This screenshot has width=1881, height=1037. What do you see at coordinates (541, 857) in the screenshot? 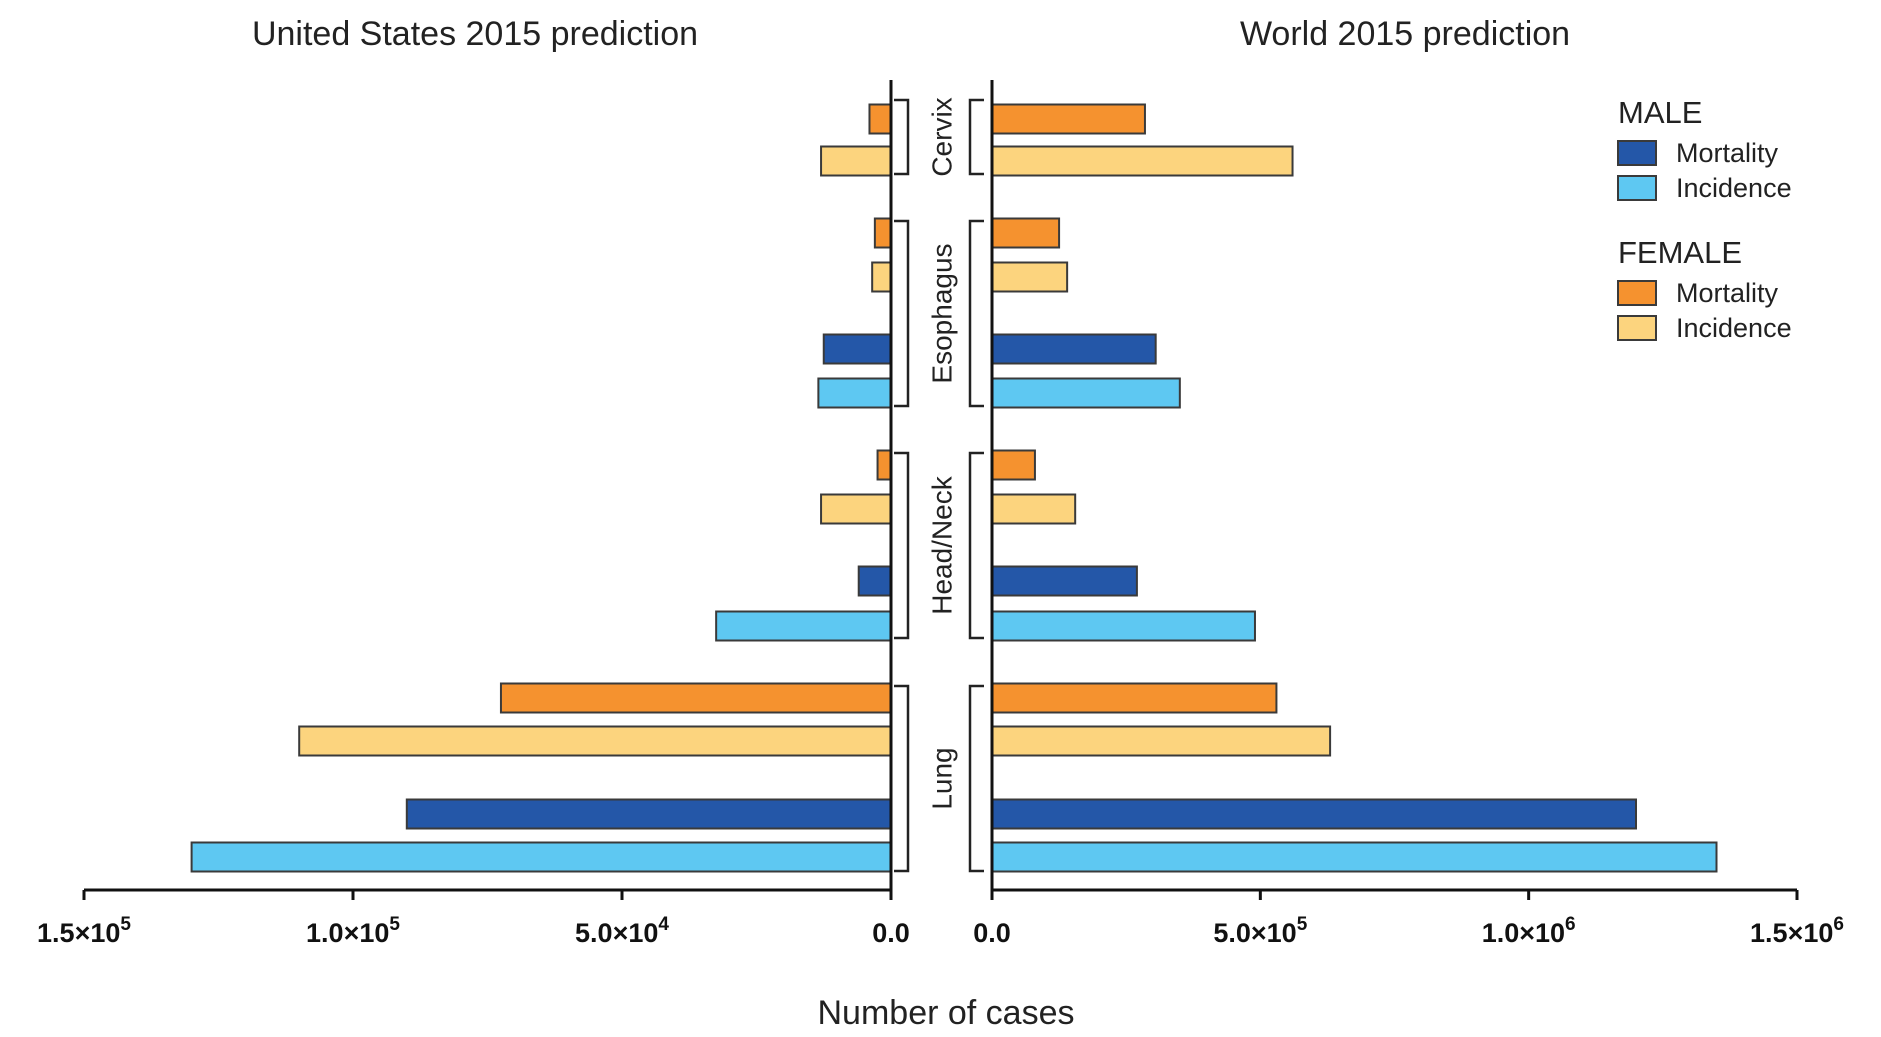
I see `bar-us-lung-male-incidence` at bounding box center [541, 857].